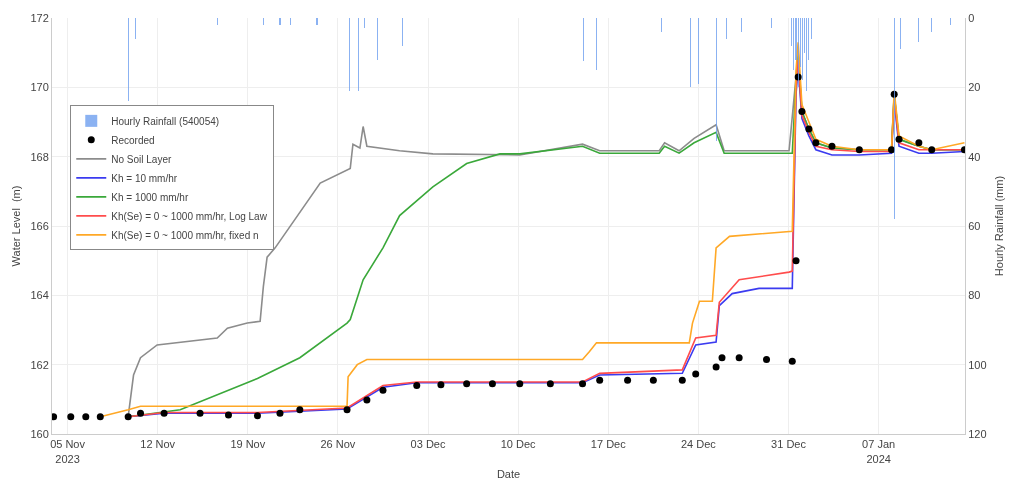 The image size is (1025, 490). I want to click on y-tick-label: 166, so click(39, 225).